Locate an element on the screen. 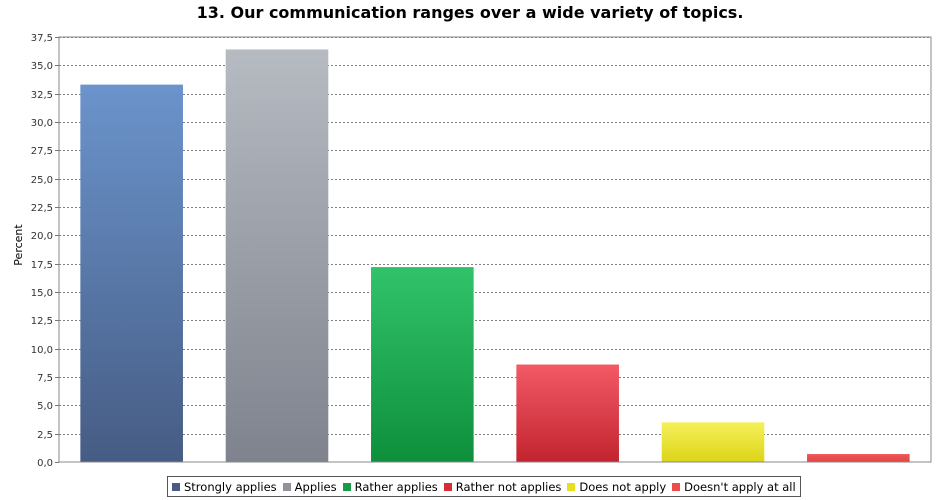 The image size is (940, 500). y-tick-label: 37,5 is located at coordinates (42, 38).